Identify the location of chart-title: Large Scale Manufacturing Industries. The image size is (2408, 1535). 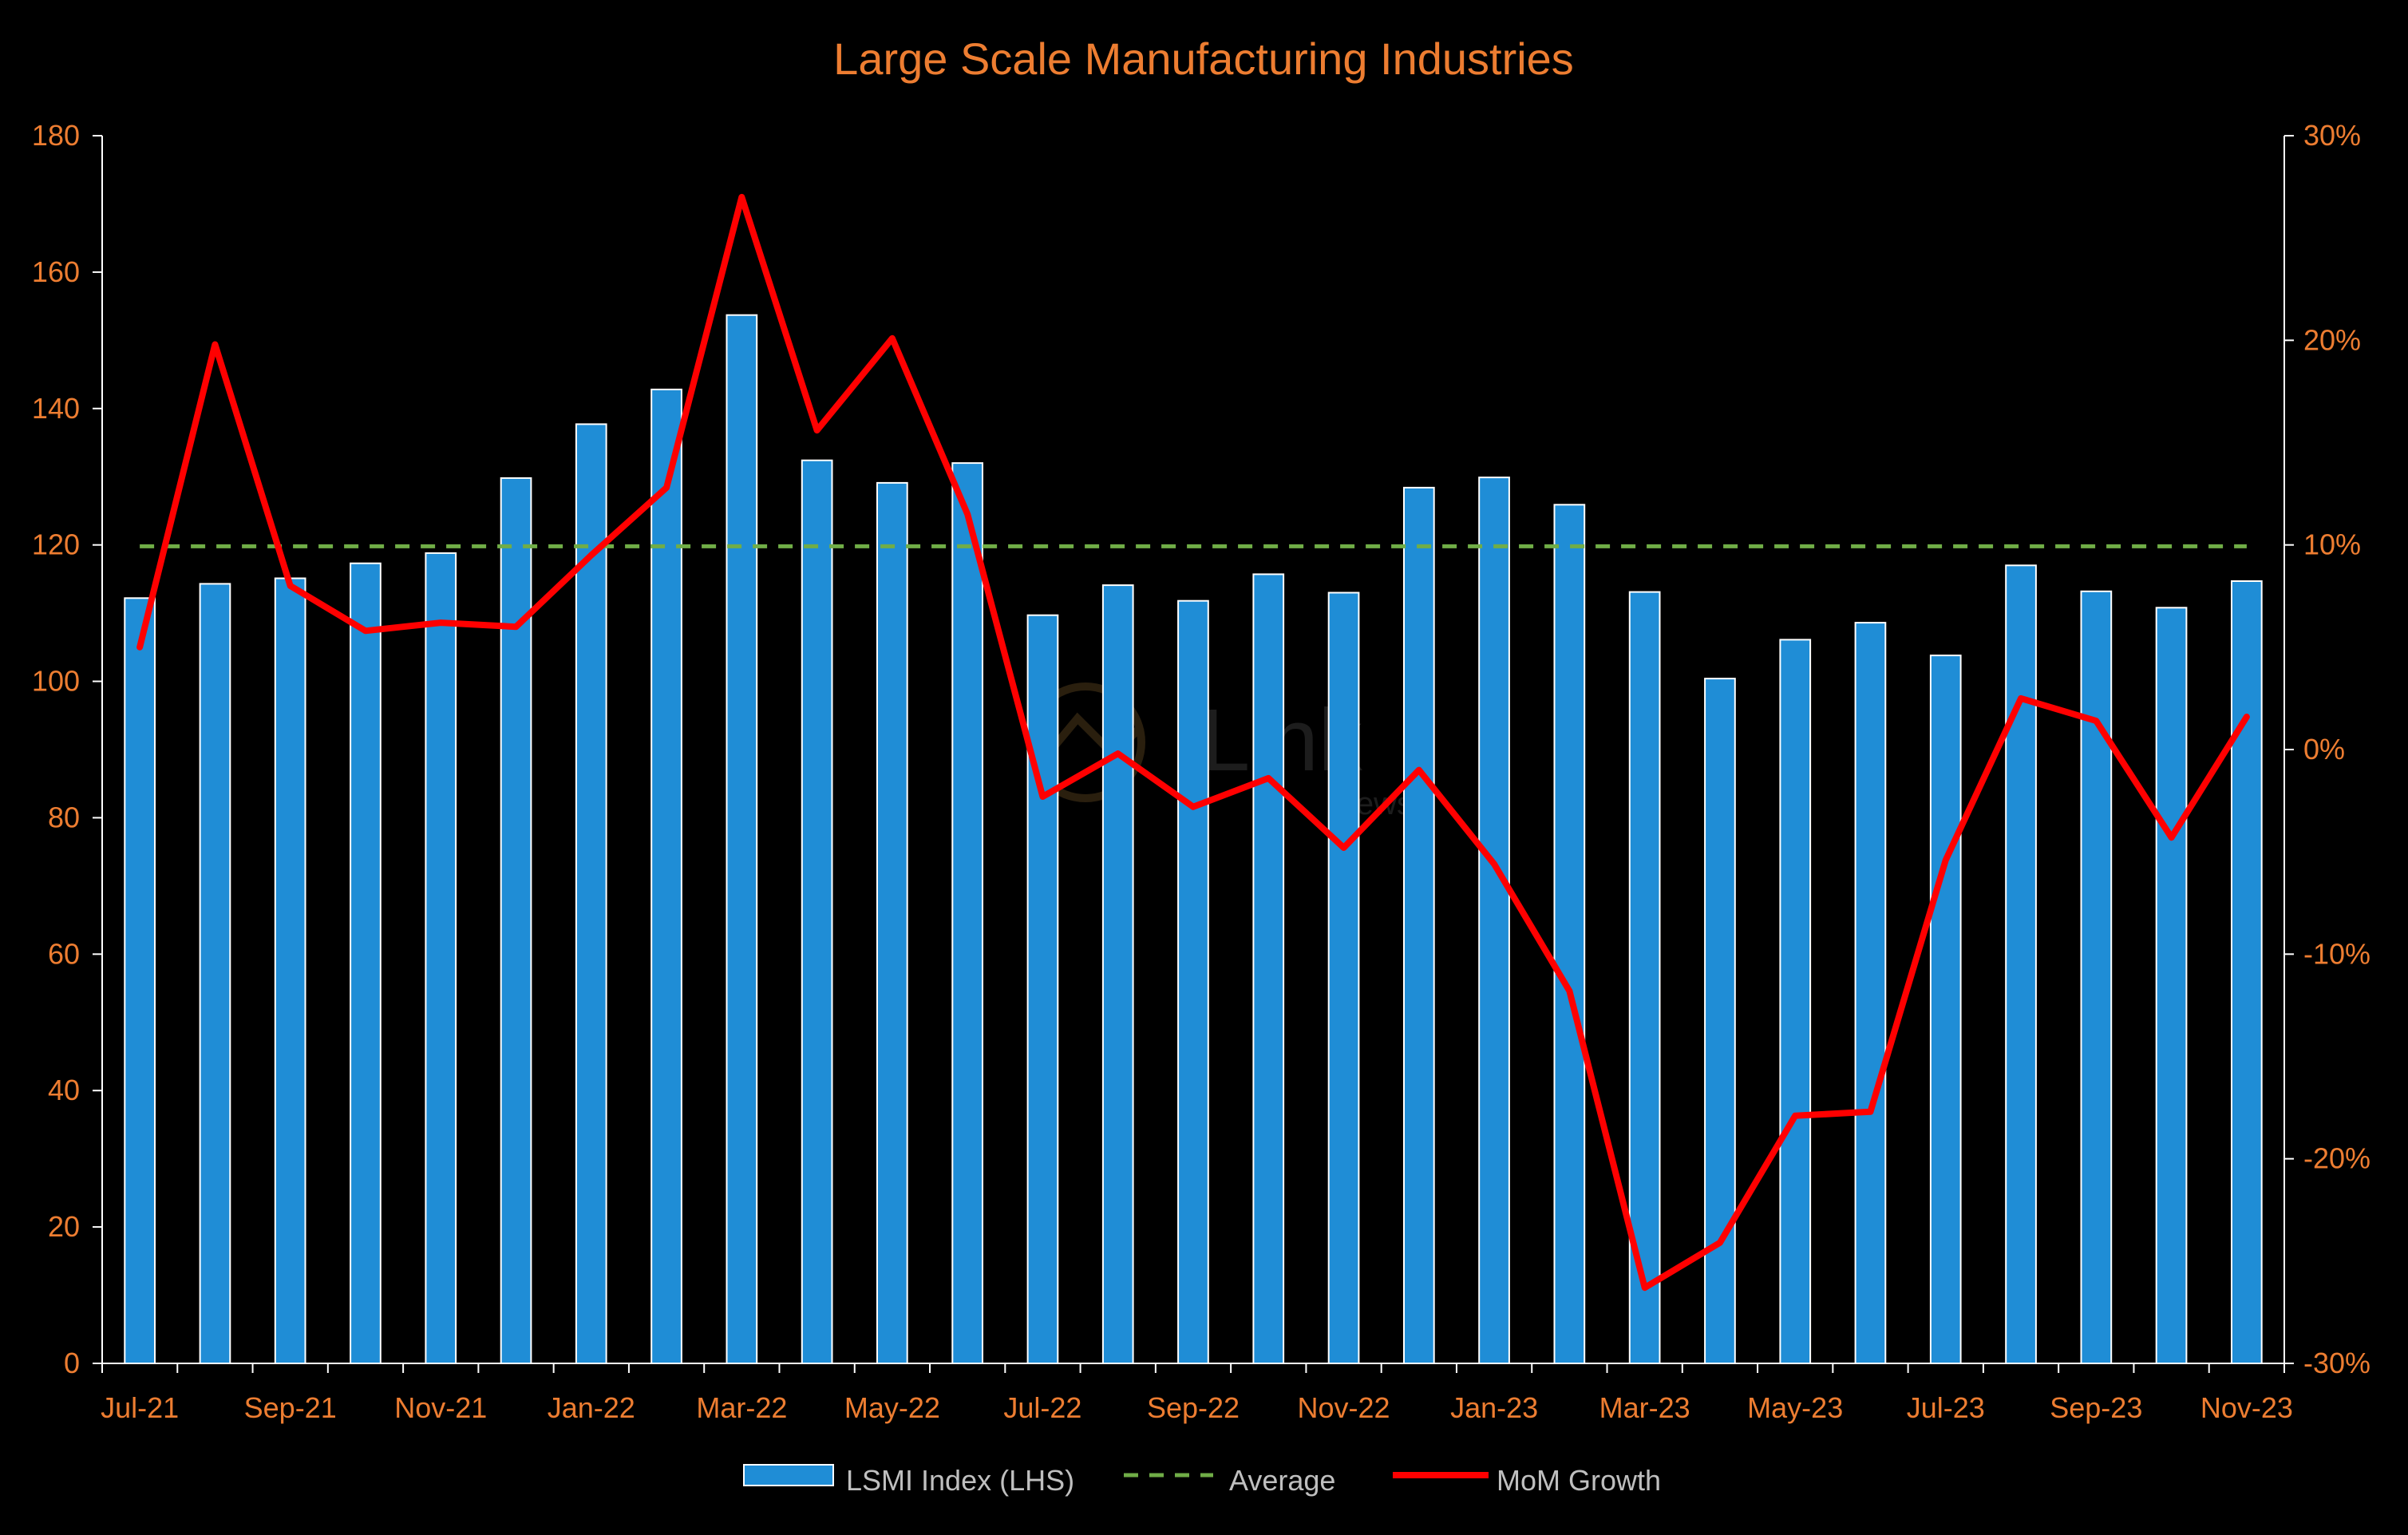
(1203, 59).